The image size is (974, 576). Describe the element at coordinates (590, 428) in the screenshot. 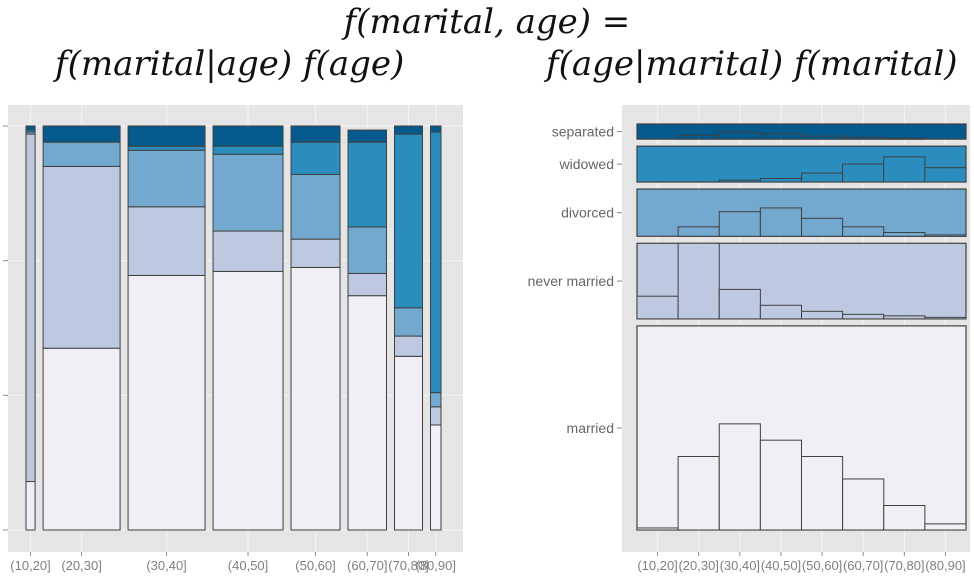

I see `row-label-married: married` at that location.